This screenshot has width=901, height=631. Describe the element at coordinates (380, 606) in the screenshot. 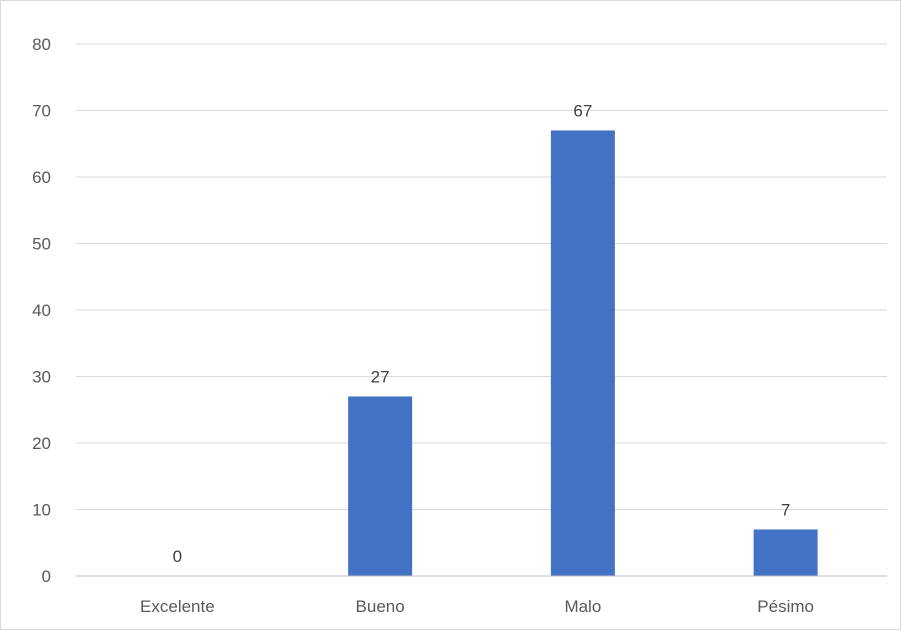

I see `x-tick-label-bueno: Bueno` at that location.